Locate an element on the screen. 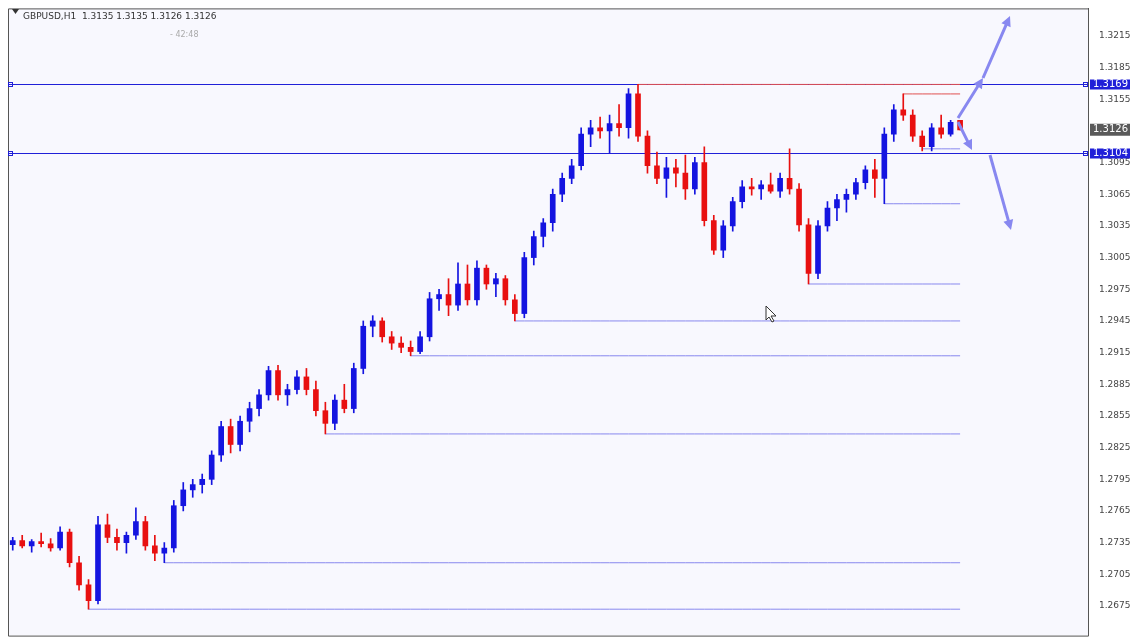 The image size is (1137, 644). y-tick-label: 1.3095 is located at coordinates (1115, 161).